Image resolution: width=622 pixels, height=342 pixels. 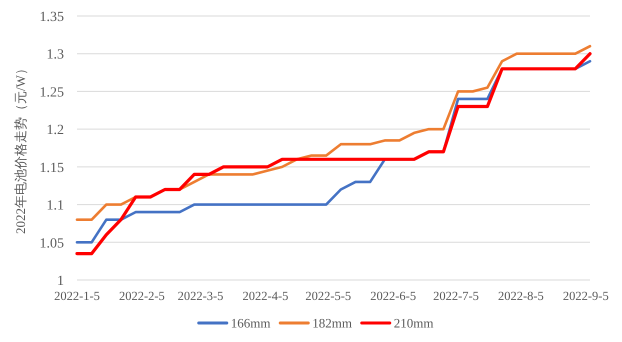 What do you see at coordinates (332, 323) in the screenshot?
I see `legend-label: 182mm` at bounding box center [332, 323].